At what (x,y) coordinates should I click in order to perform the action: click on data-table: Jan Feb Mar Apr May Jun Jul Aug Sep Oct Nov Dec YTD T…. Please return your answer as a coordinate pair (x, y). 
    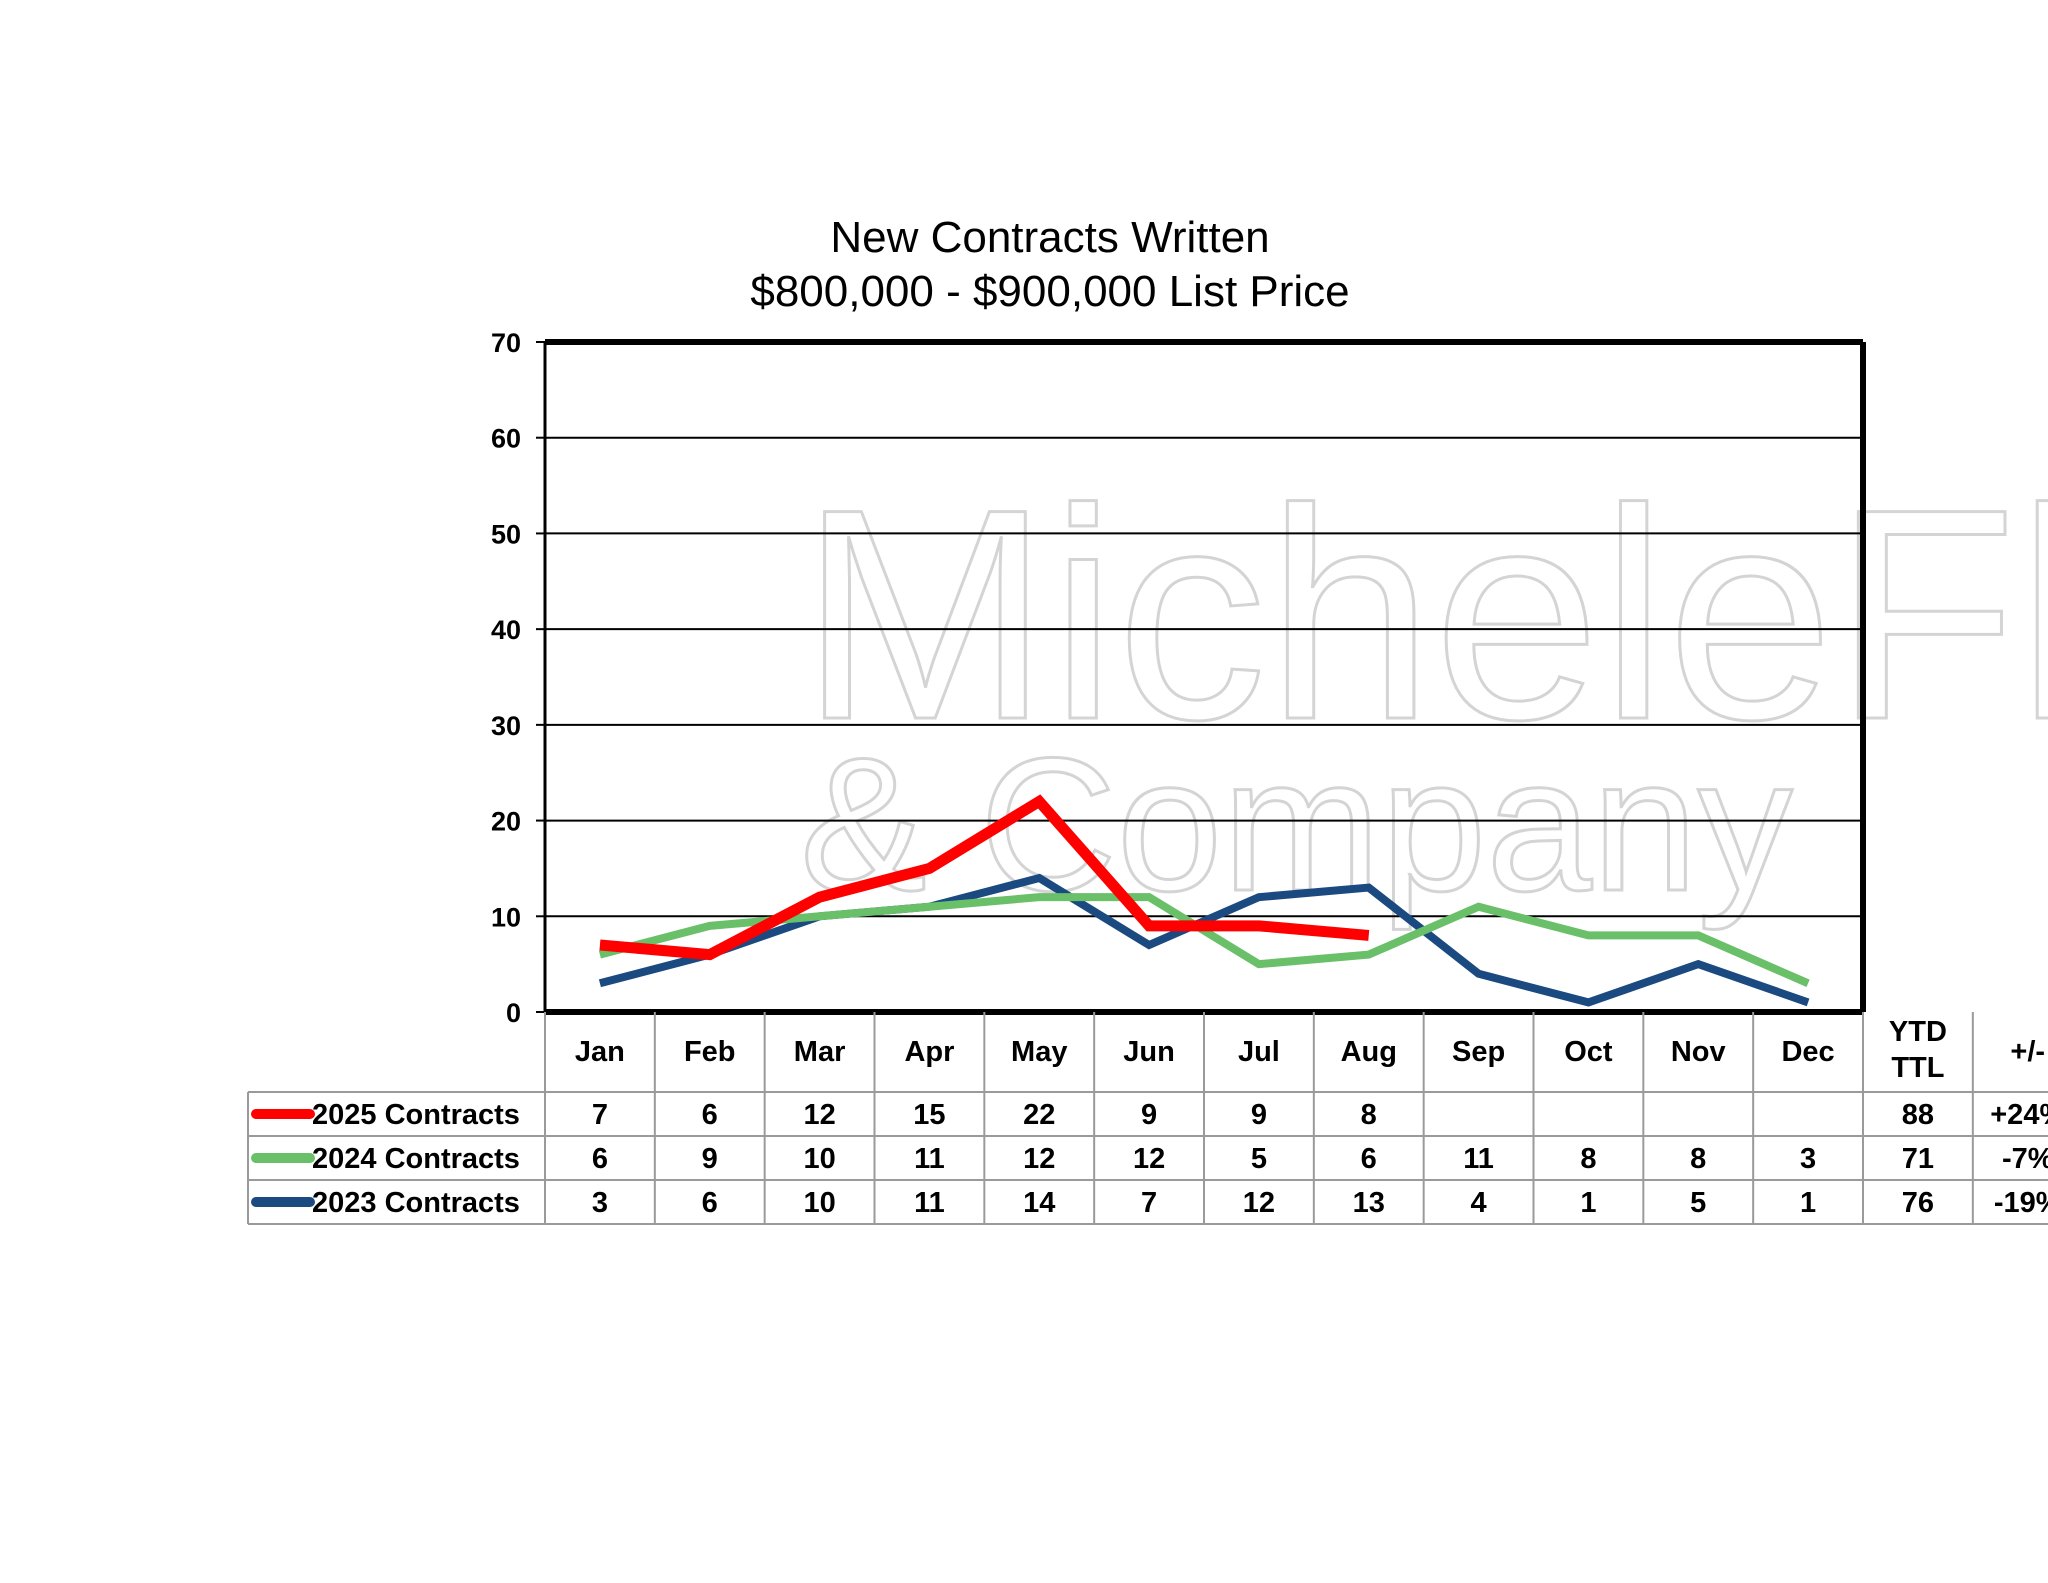
    Looking at the image, I should click on (1147, 1118).